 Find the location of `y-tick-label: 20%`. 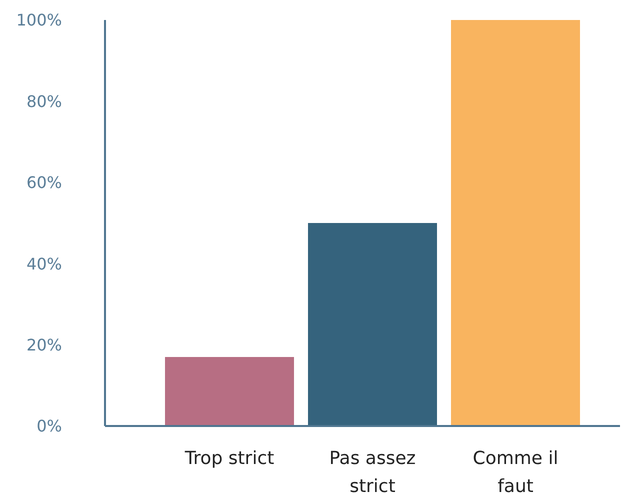

y-tick-label: 20% is located at coordinates (44, 344).